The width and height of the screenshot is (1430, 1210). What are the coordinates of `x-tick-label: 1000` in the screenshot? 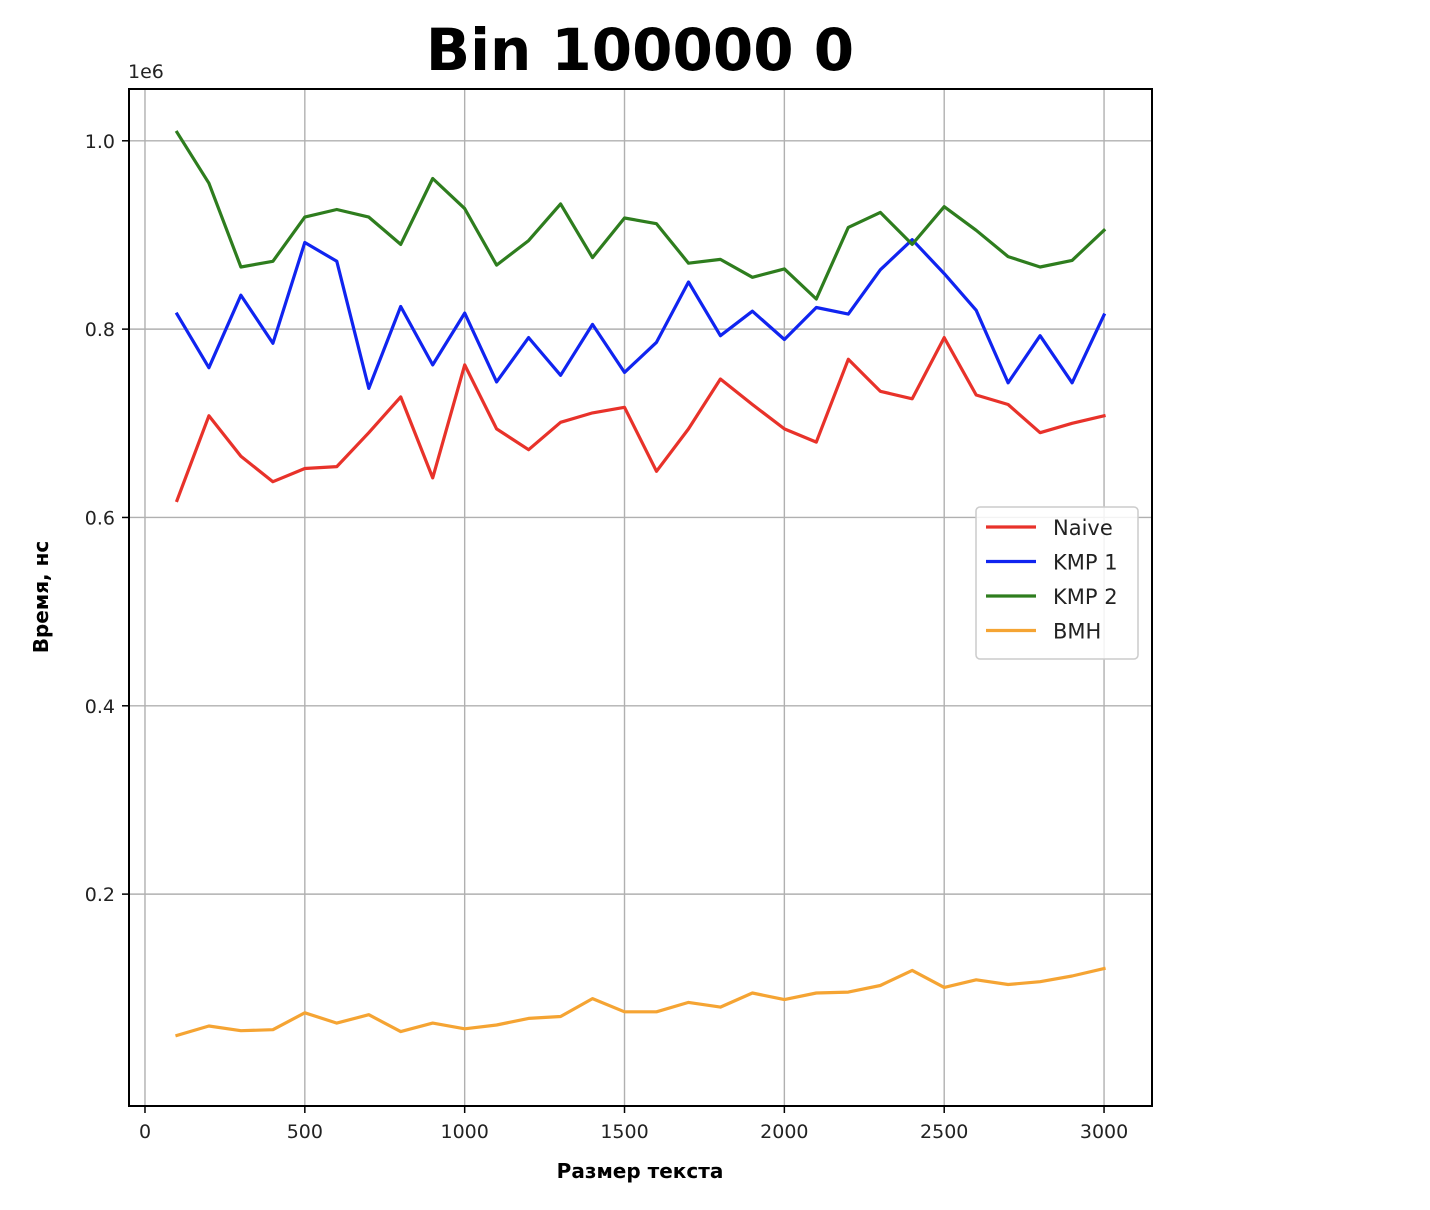 It's located at (464, 1132).